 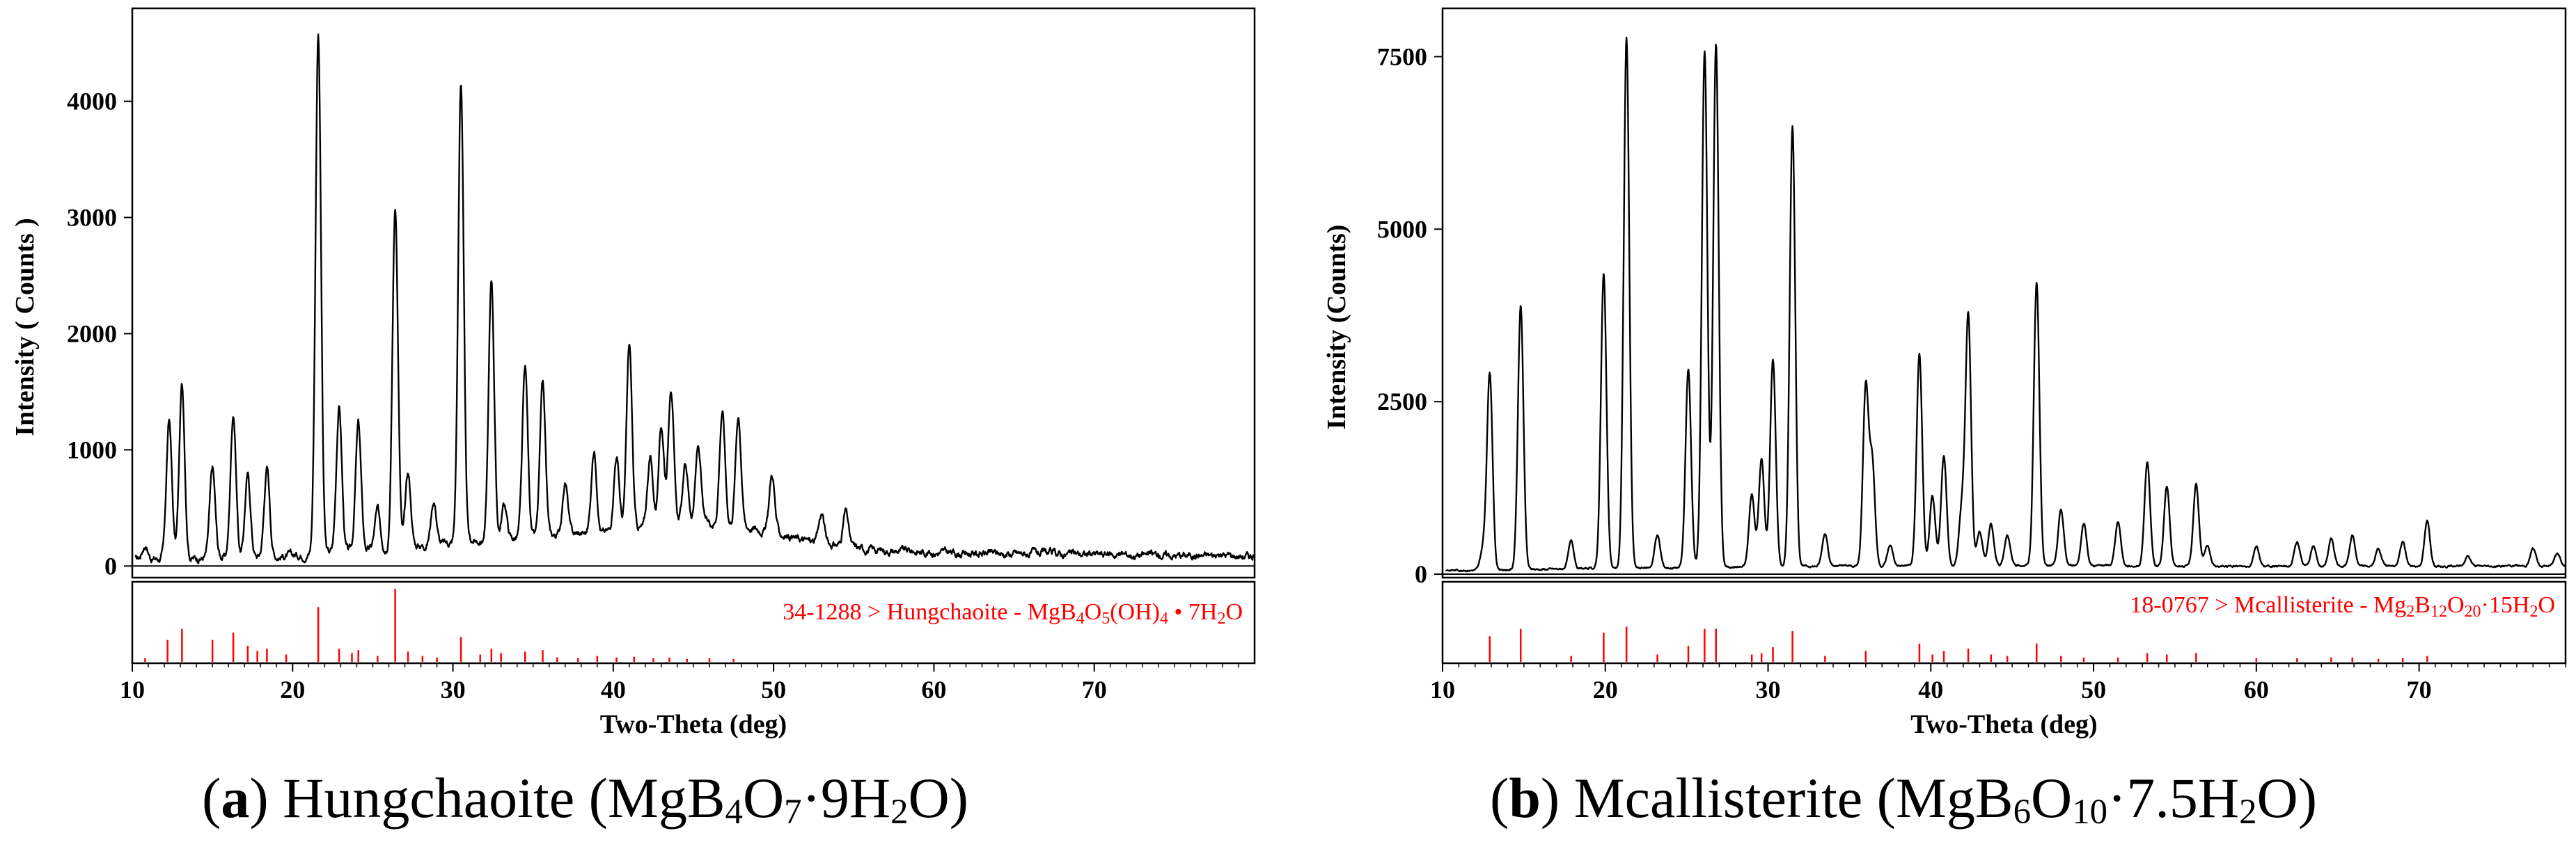 What do you see at coordinates (1525, 798) in the screenshot?
I see `caption-letter: b` at bounding box center [1525, 798].